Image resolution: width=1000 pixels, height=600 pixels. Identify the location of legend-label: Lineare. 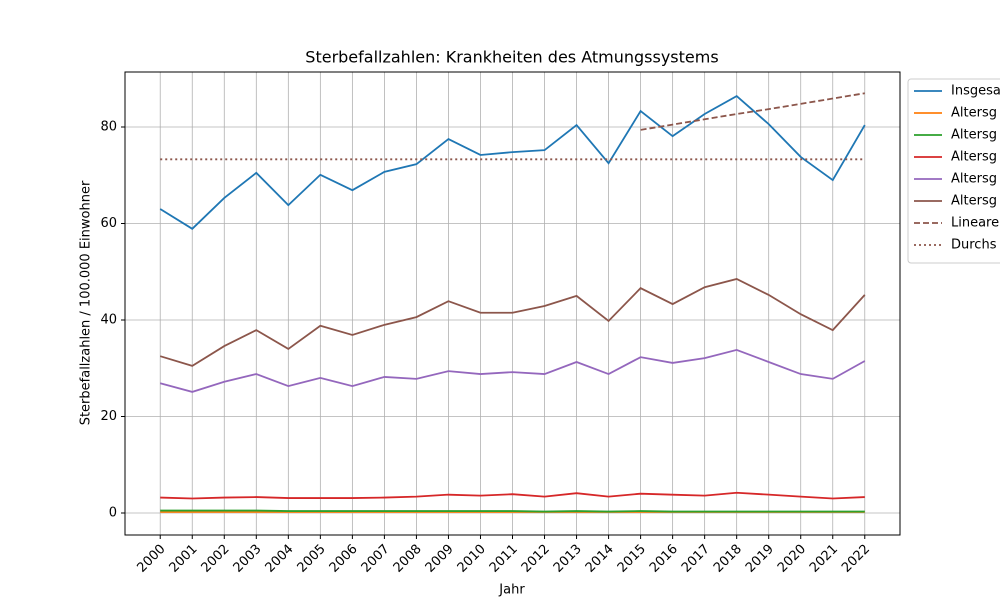
(975, 223).